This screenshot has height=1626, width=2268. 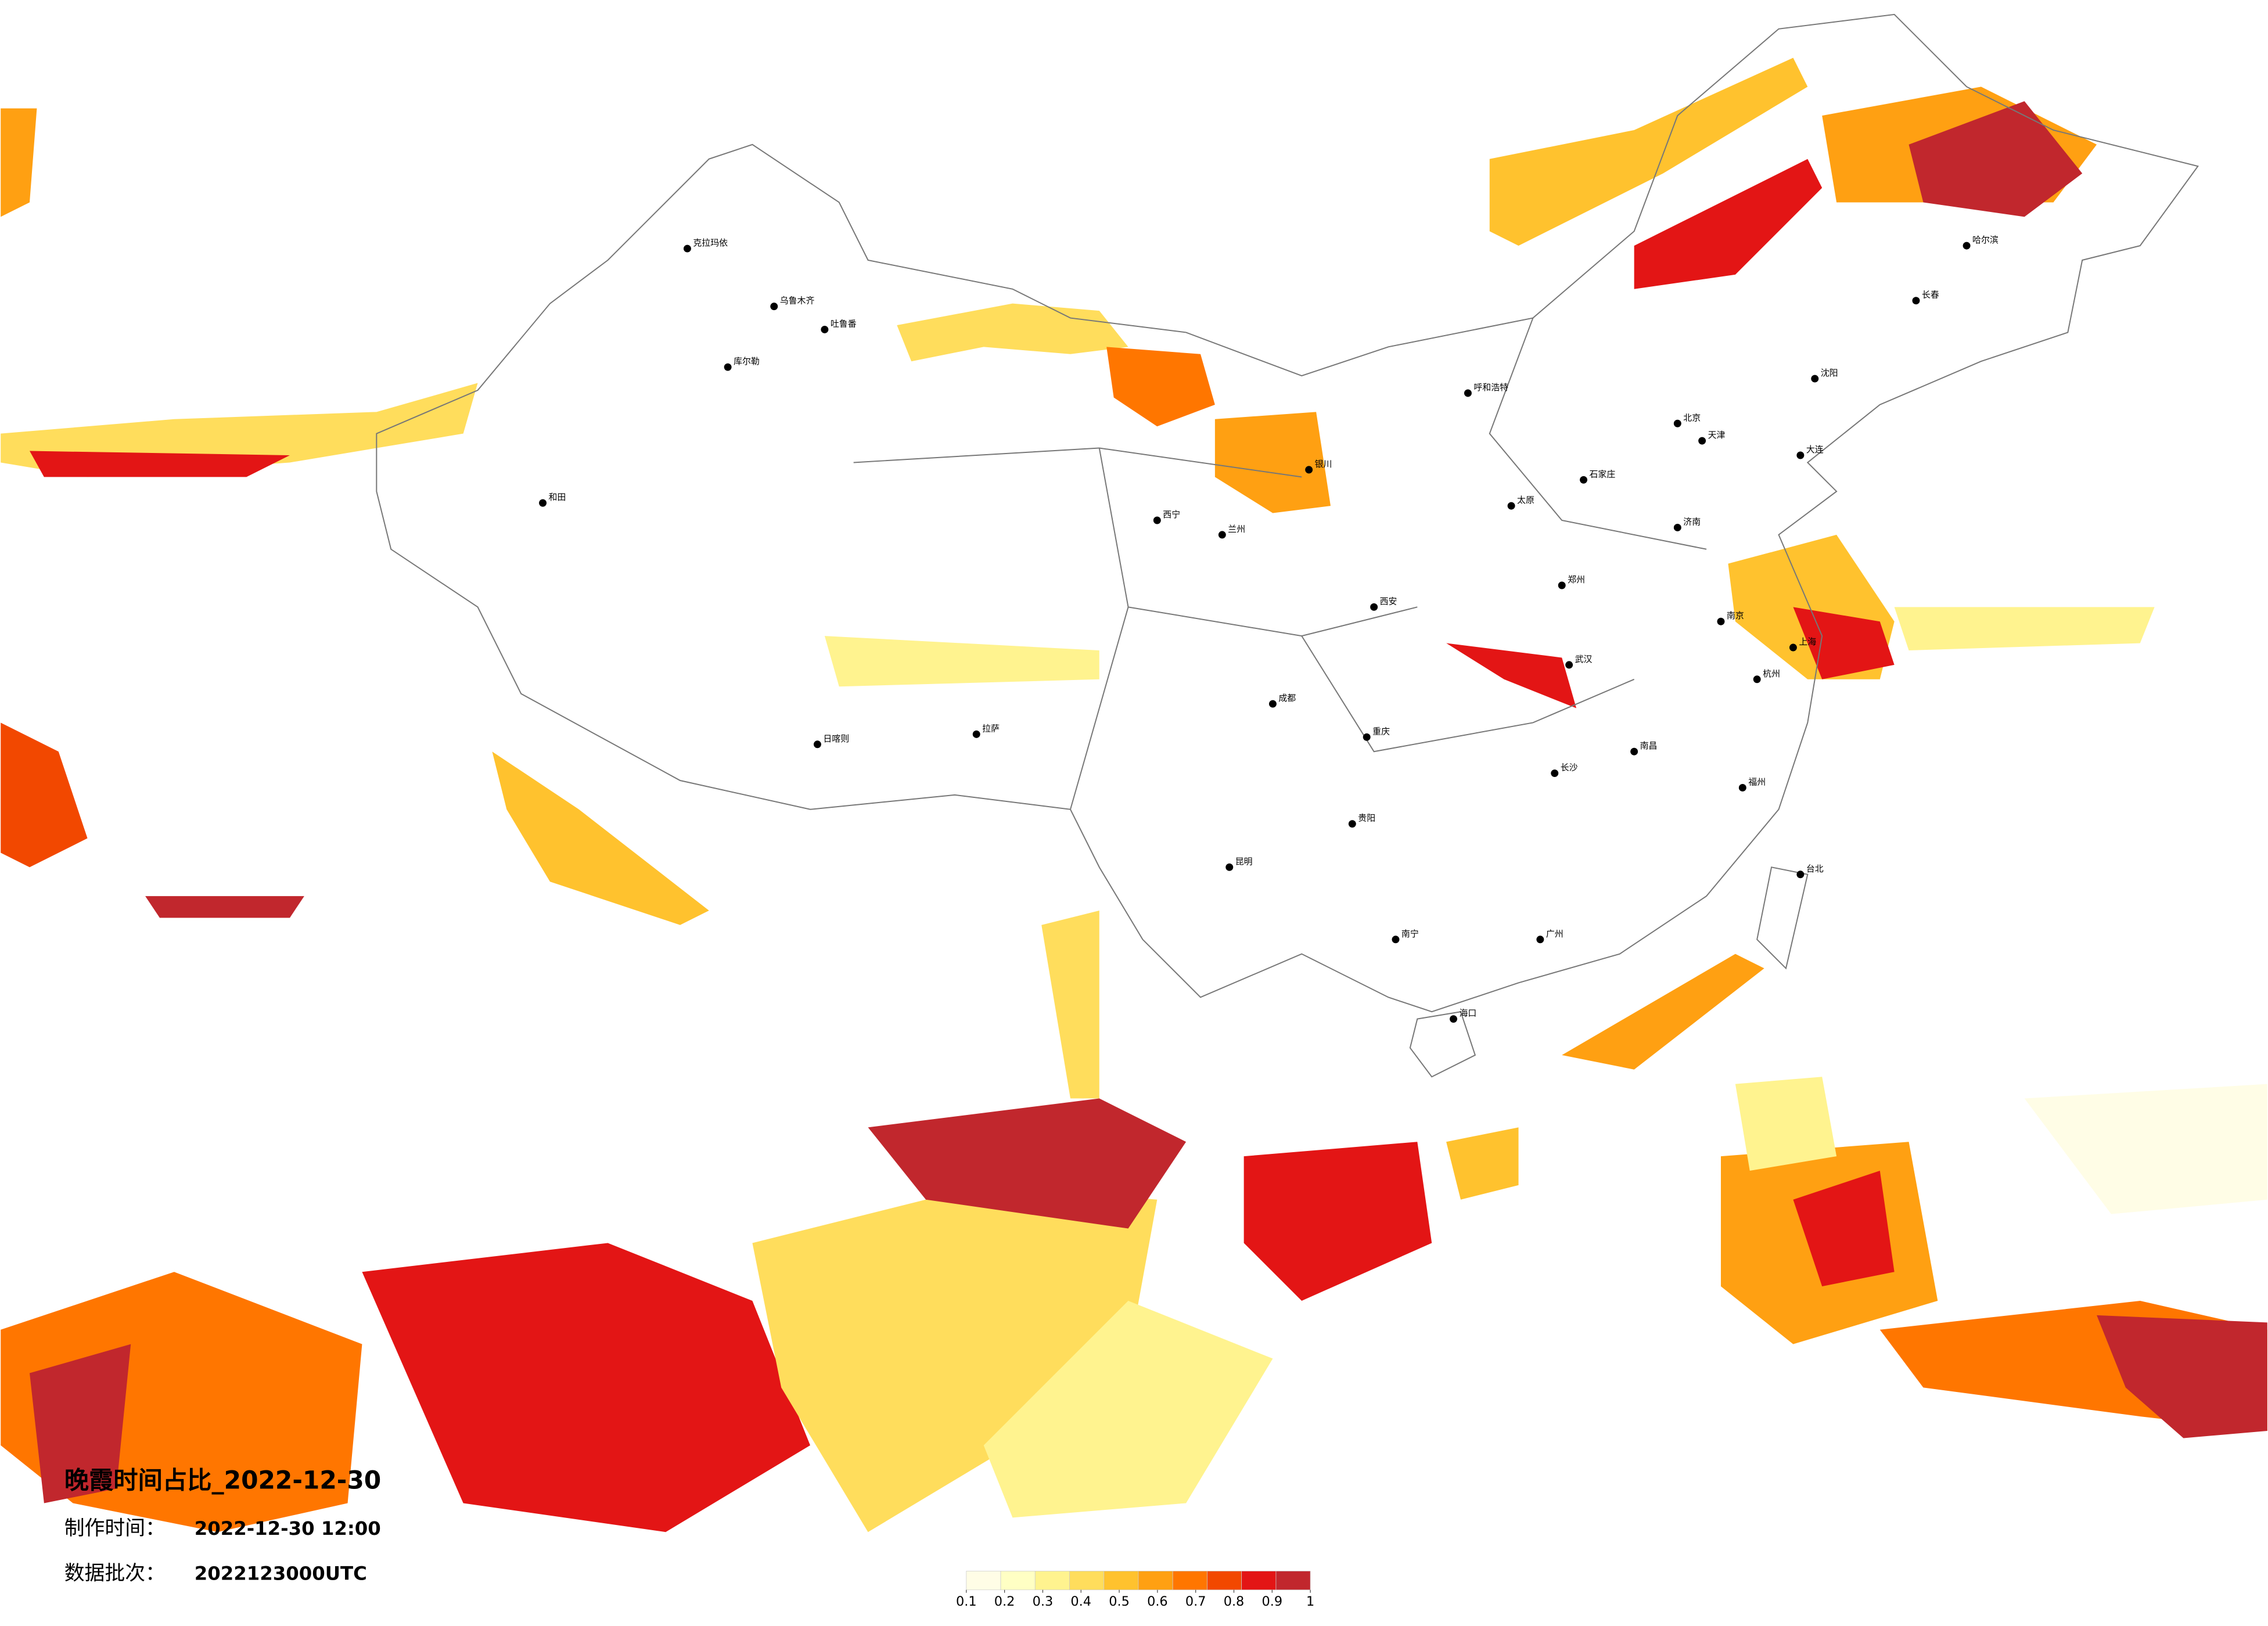 I want to click on city-label: 南昌, so click(x=1649, y=745).